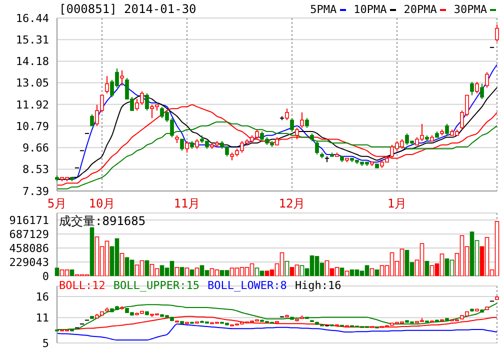  What do you see at coordinates (470, 9) in the screenshot?
I see `legend-label: 30PMA` at bounding box center [470, 9].